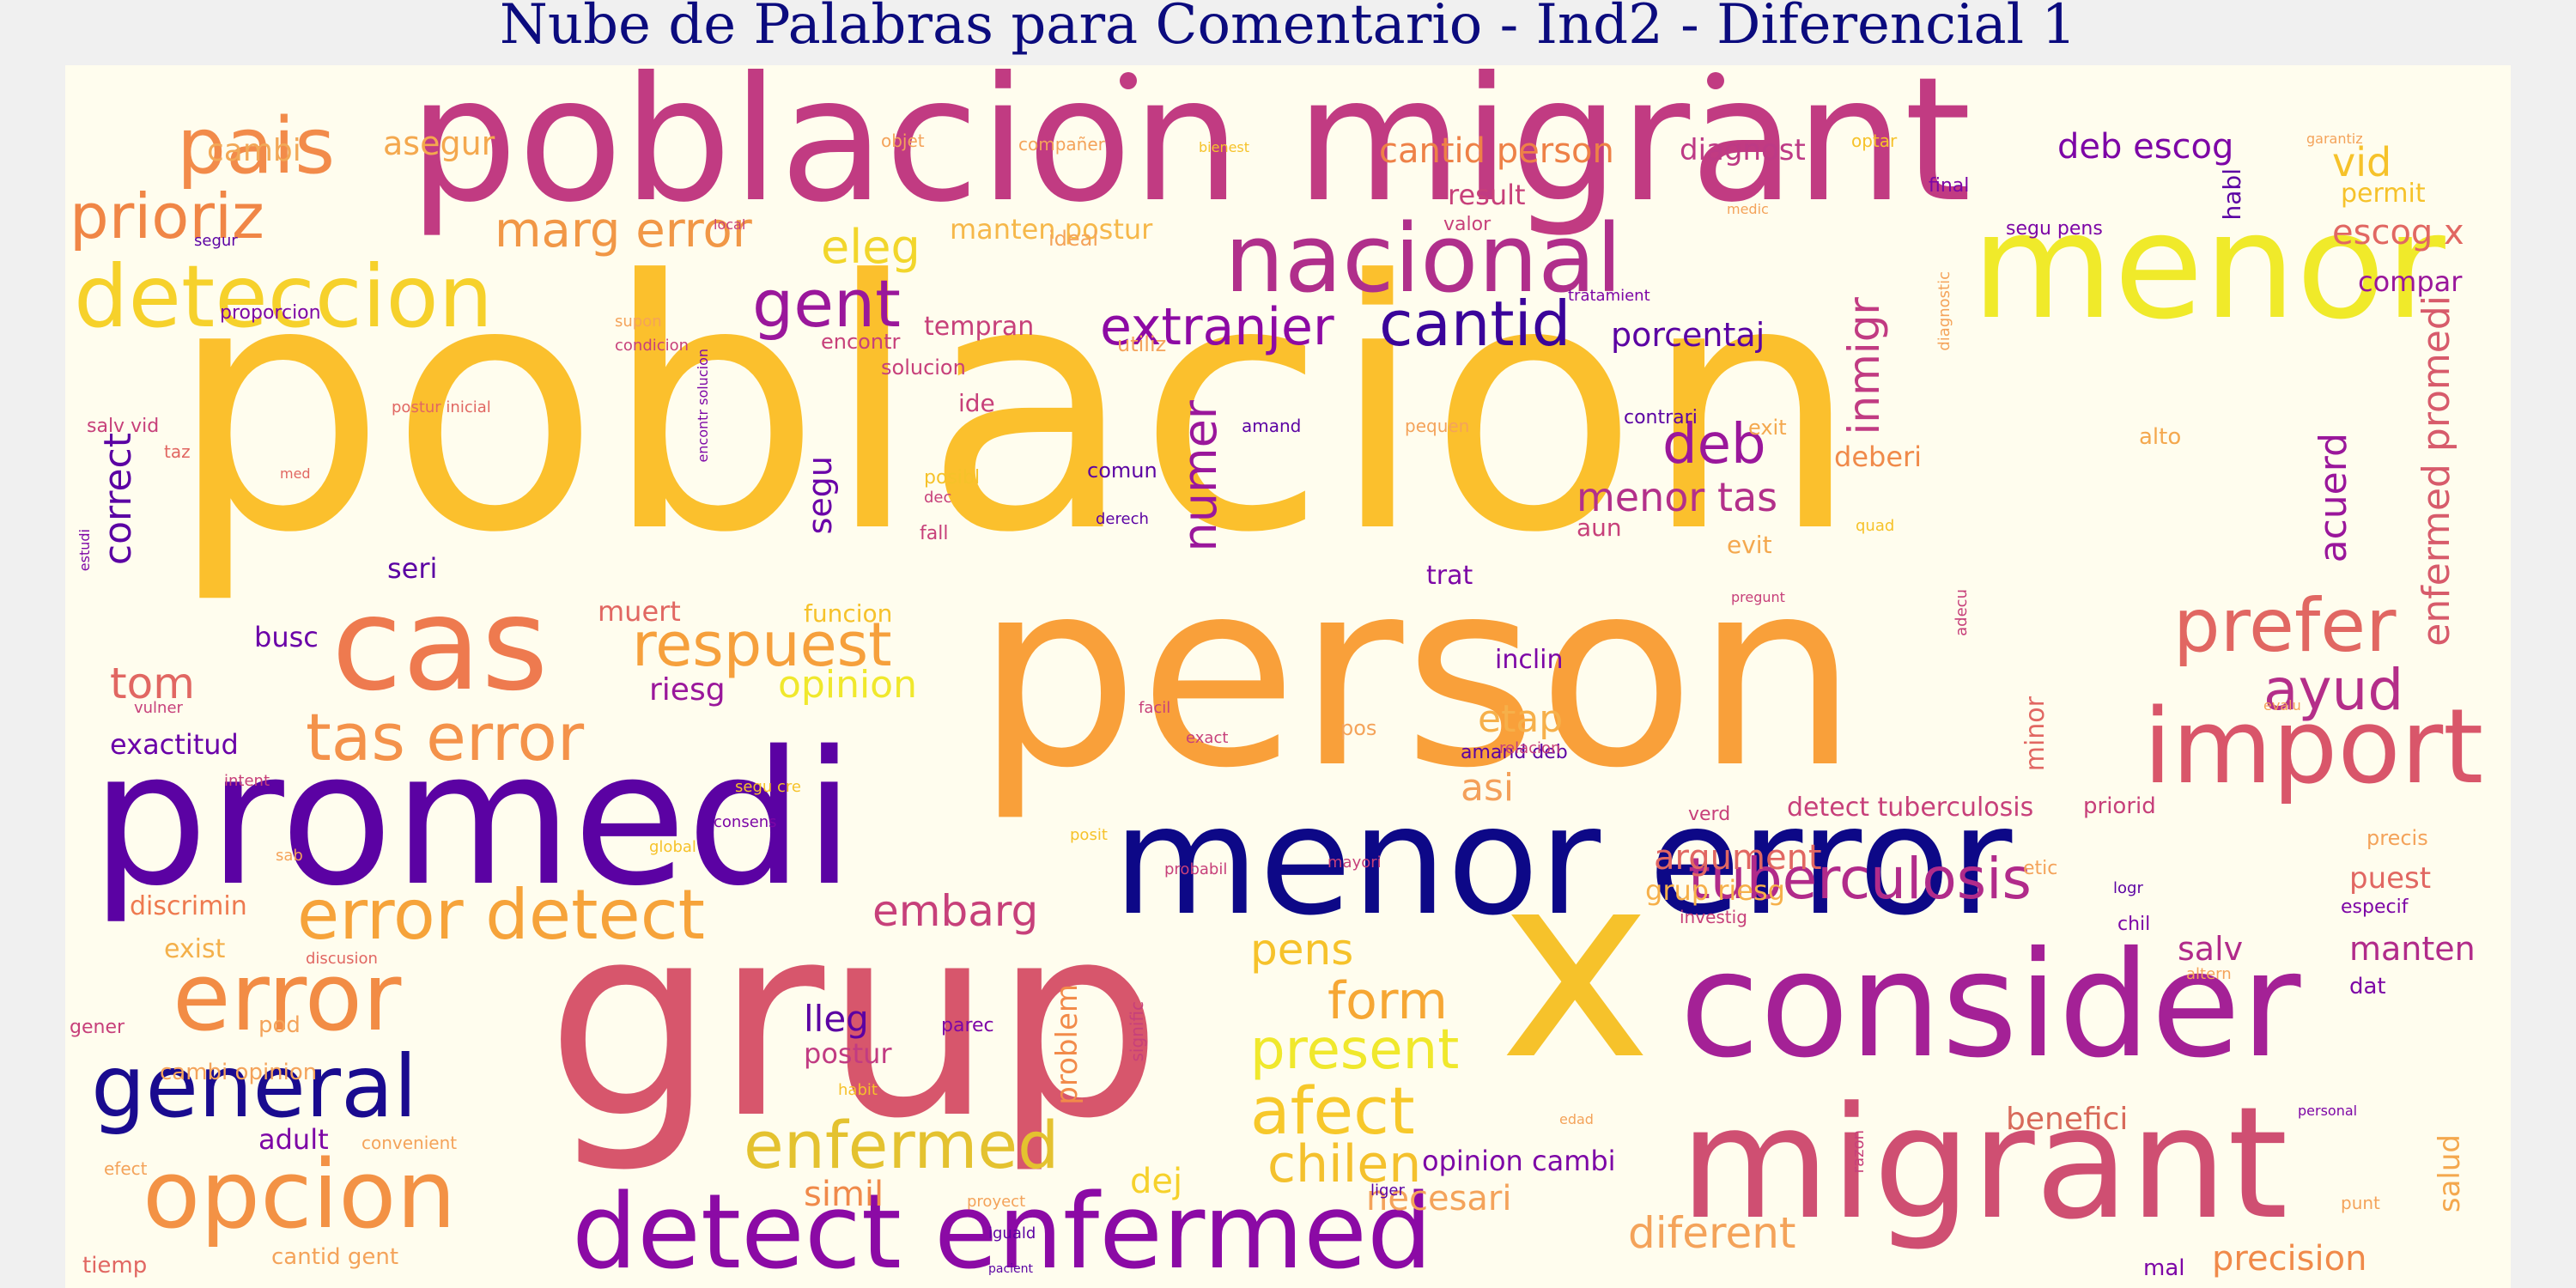 The height and width of the screenshot is (1288, 2576). I want to click on word-valor: valor, so click(1467, 225).